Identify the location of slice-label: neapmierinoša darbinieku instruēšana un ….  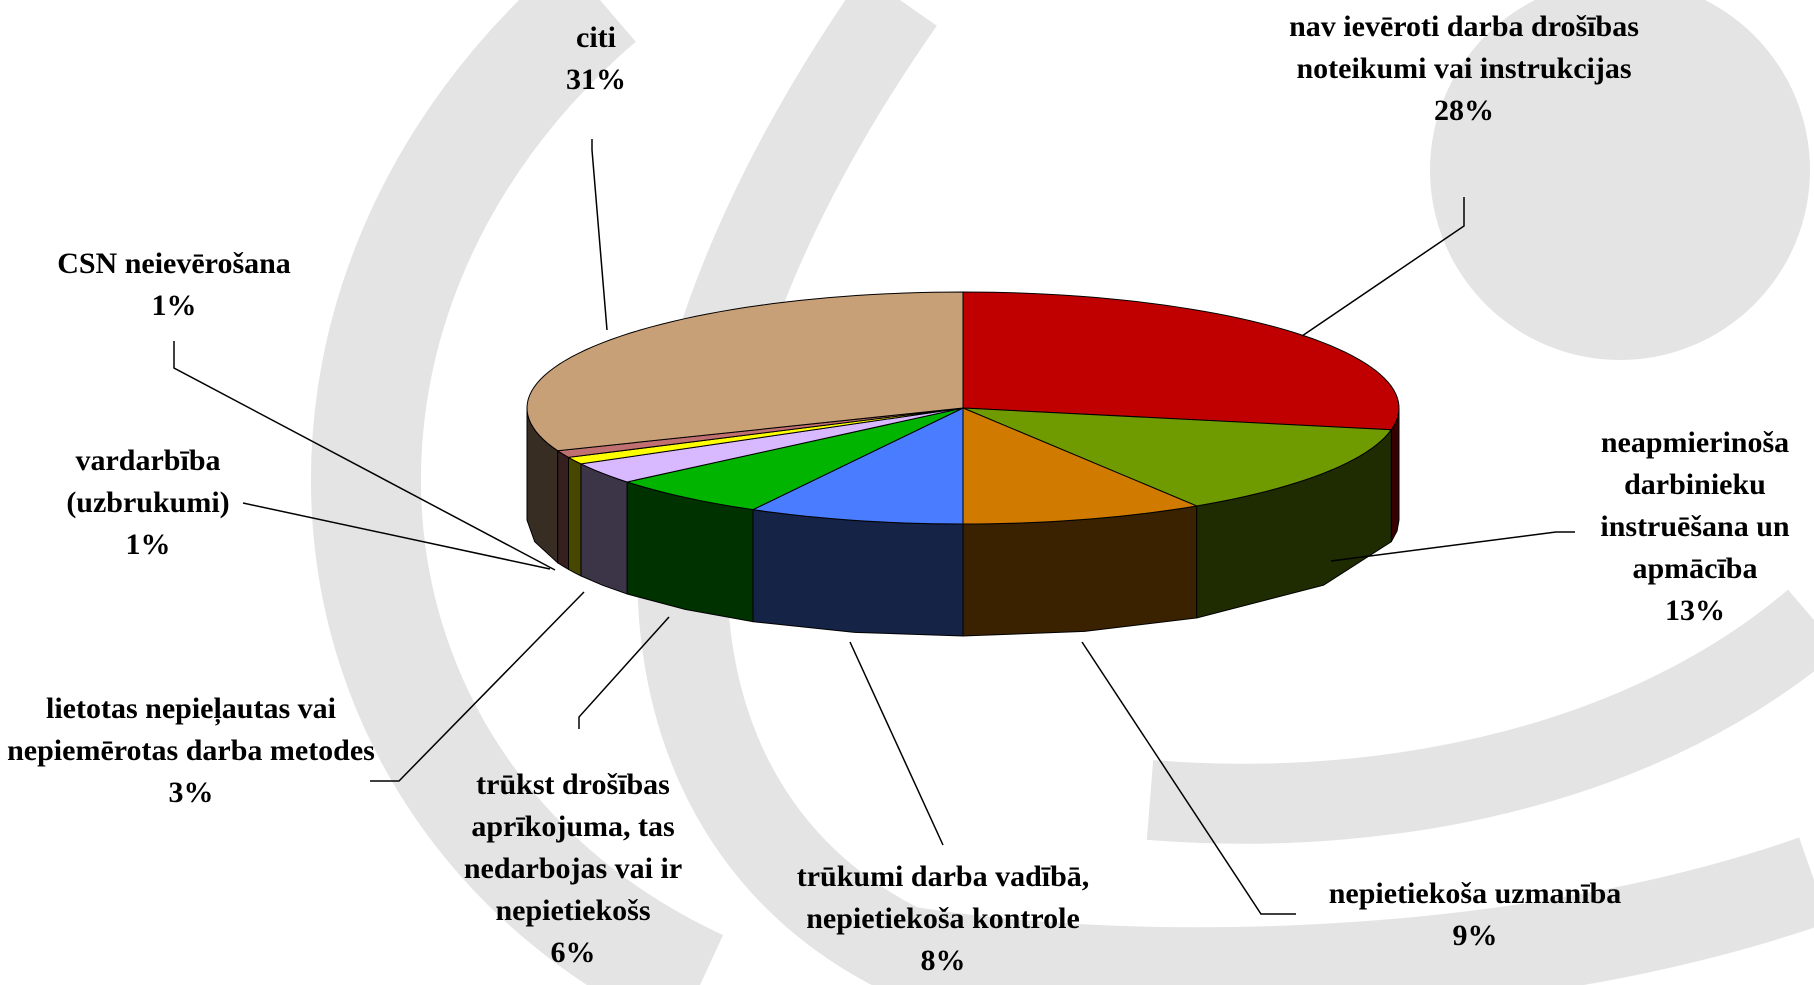
(1695, 527).